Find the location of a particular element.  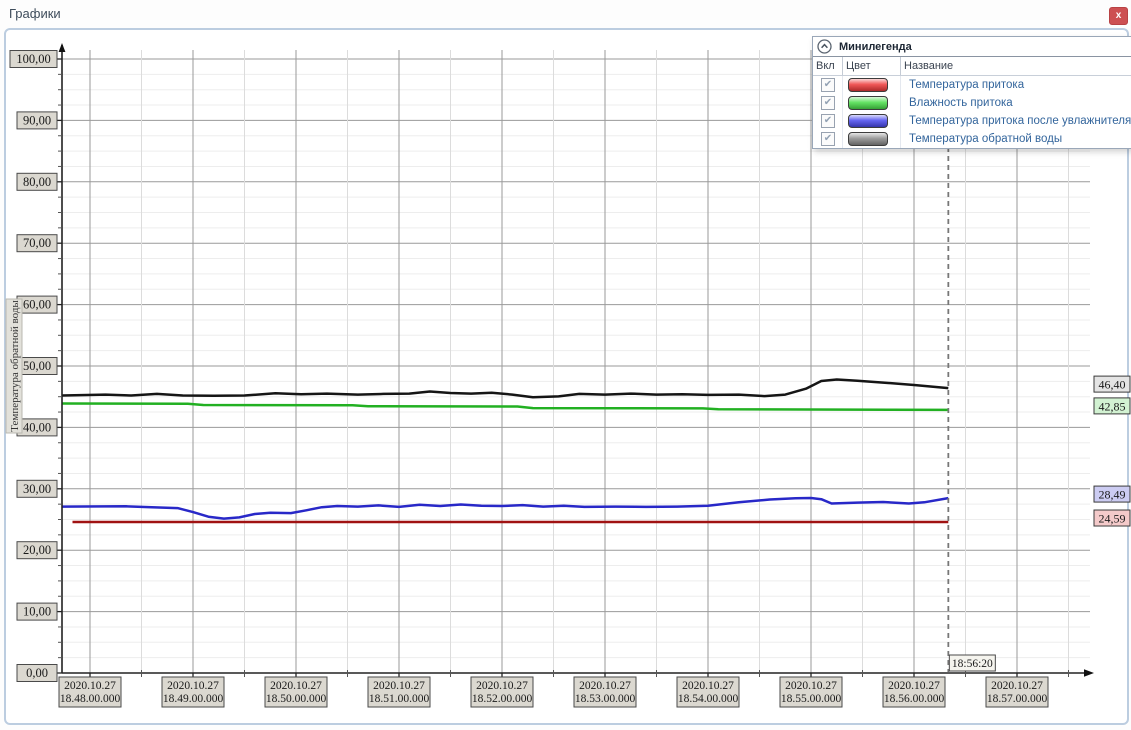

x-tick-time: 18.53.00.000 is located at coordinates (605, 699).